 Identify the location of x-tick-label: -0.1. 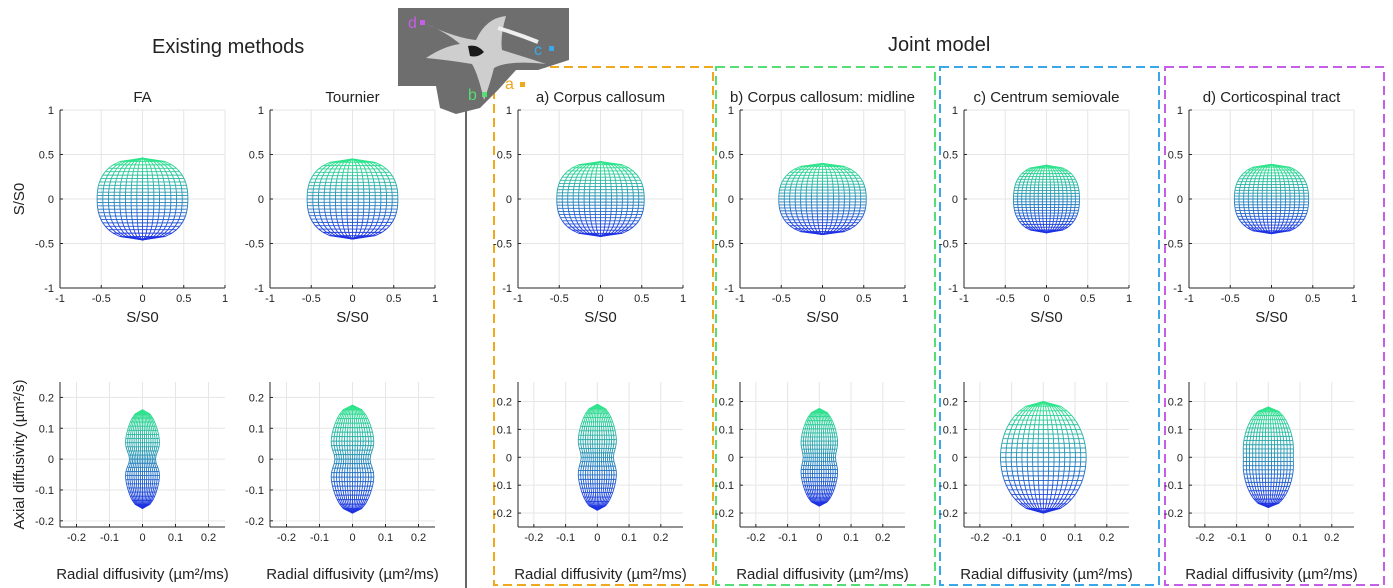
(565, 538).